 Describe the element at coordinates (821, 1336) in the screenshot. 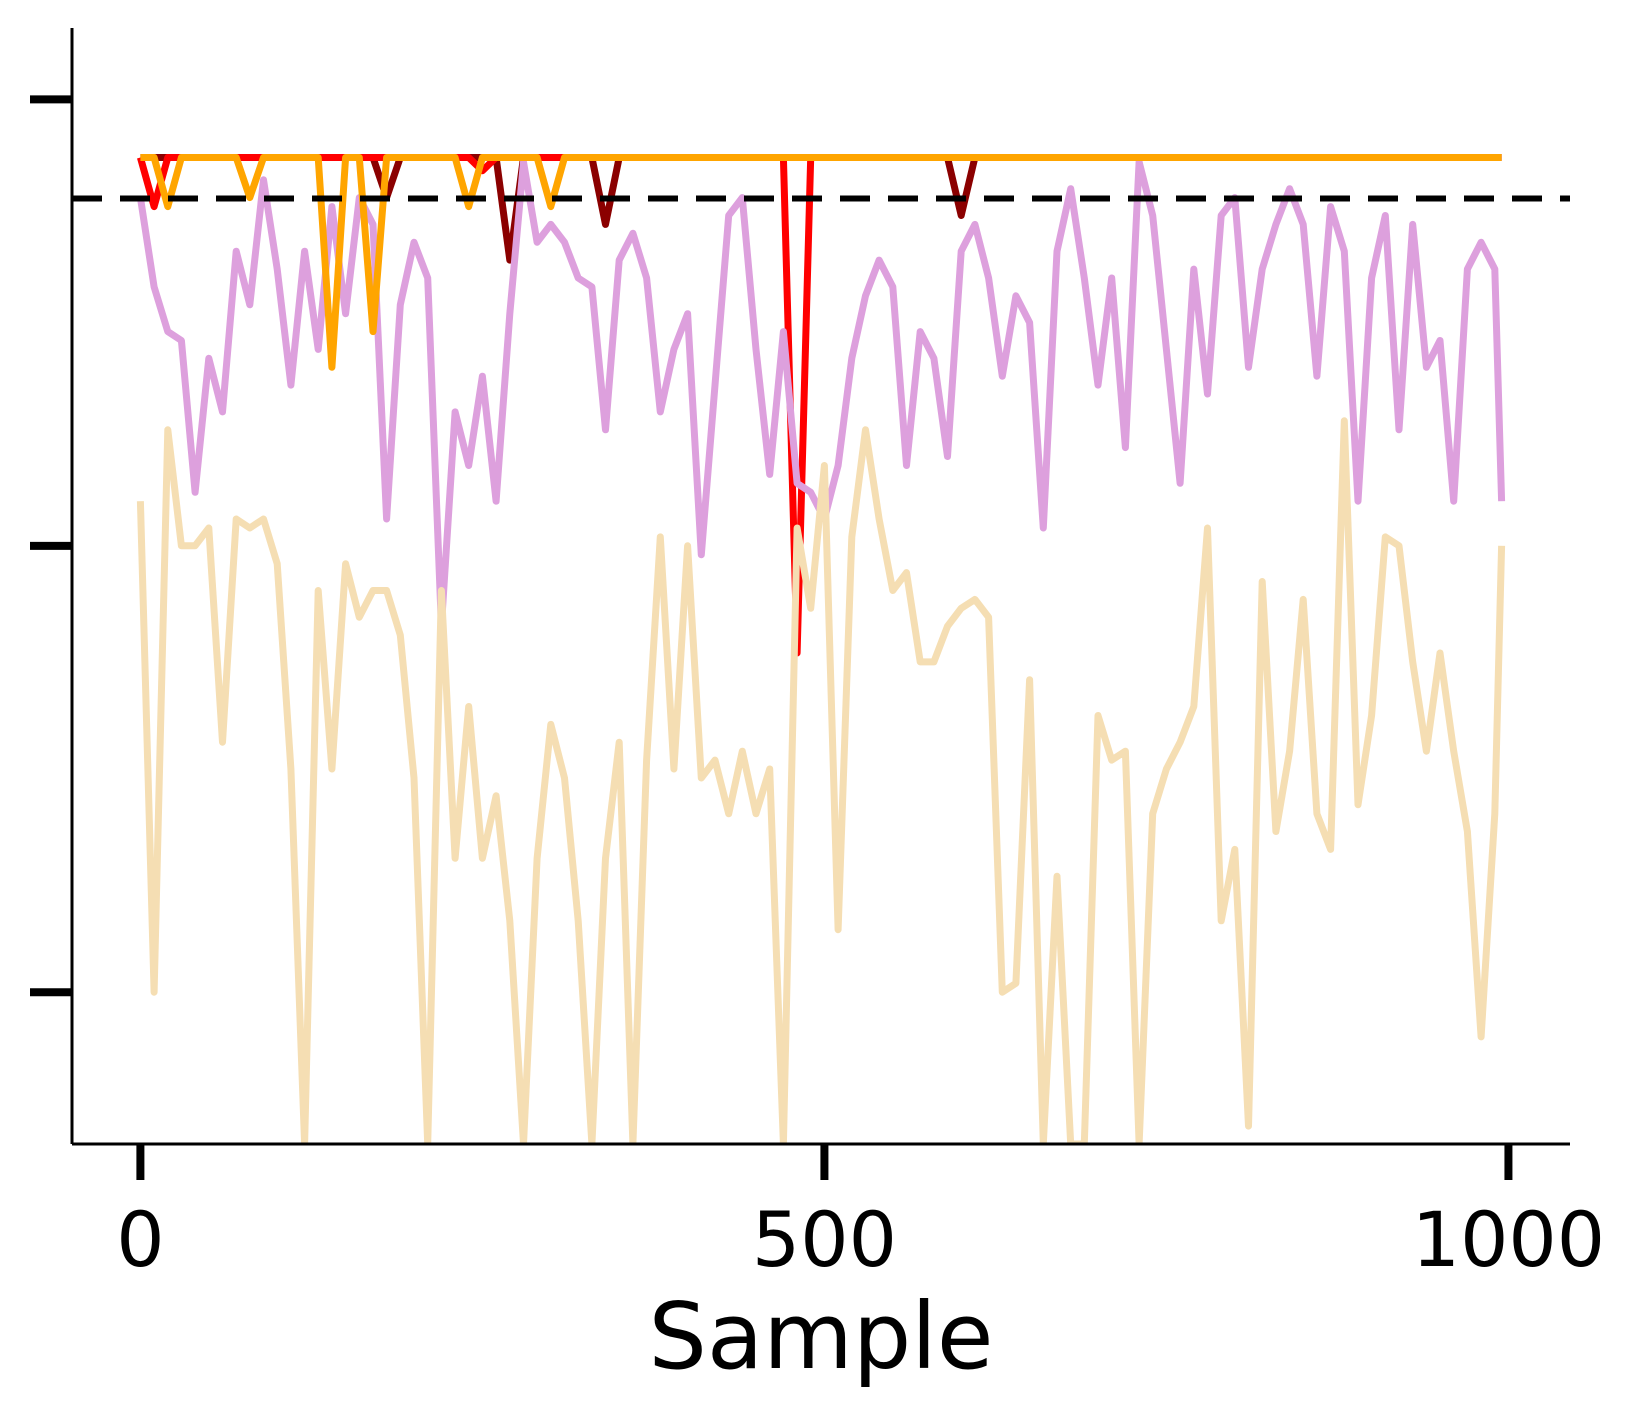

I see `x-axis-label: Sample` at that location.